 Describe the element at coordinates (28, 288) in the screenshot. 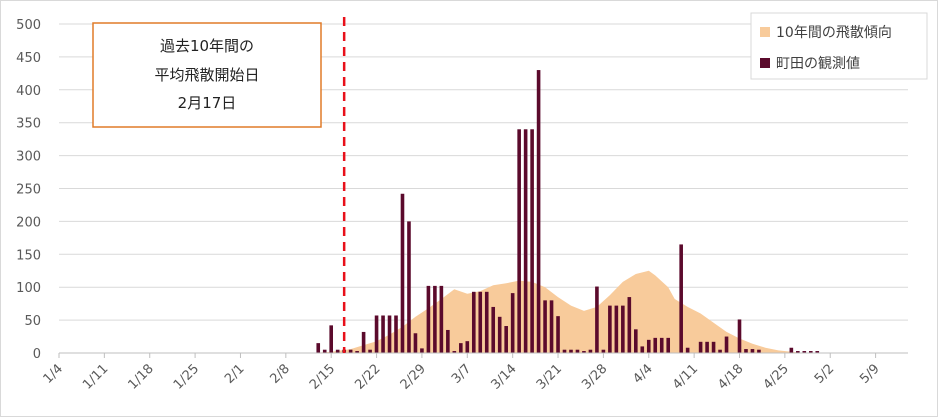

I see `y-tick-label-100: 100` at that location.